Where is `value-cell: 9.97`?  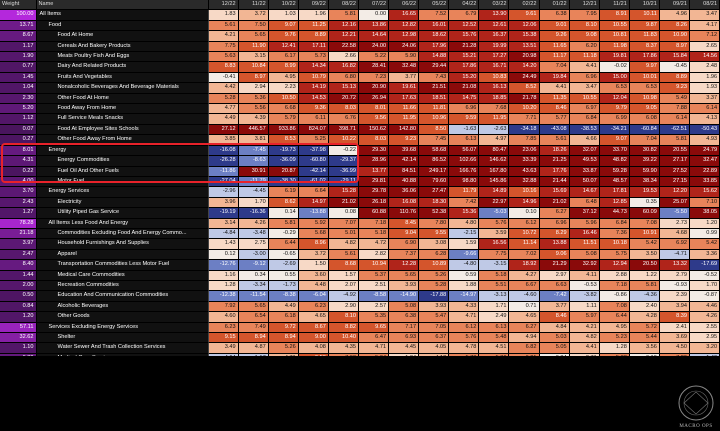 value-cell: 9.97 is located at coordinates (644, 67).